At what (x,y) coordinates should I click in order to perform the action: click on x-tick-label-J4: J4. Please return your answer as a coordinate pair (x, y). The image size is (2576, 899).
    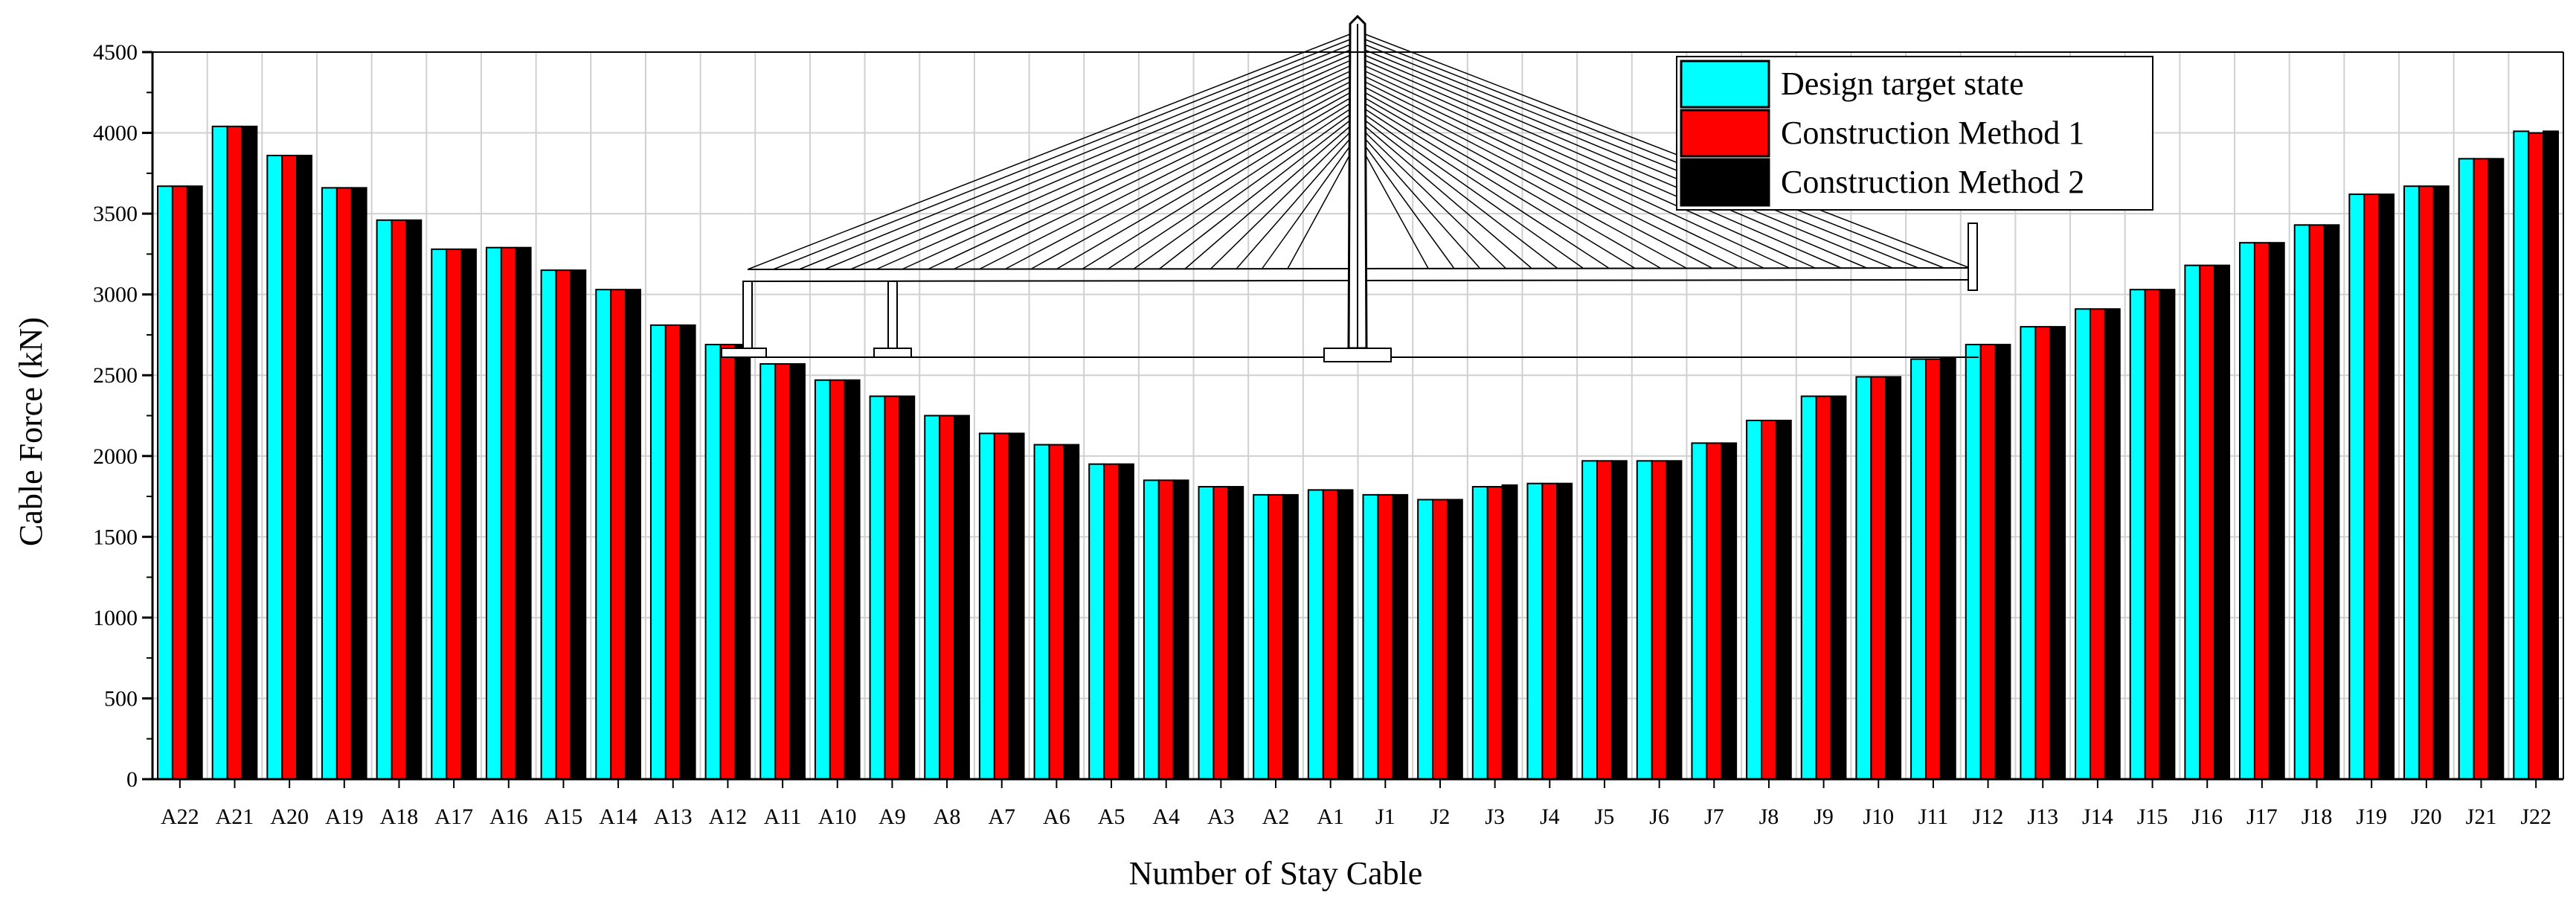
    Looking at the image, I should click on (1550, 817).